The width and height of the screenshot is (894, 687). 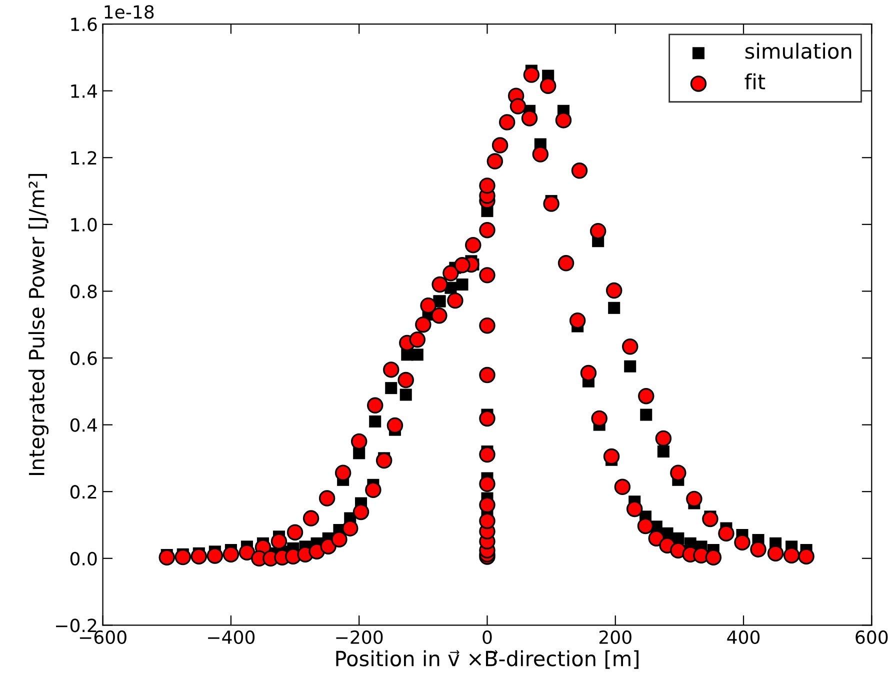 What do you see at coordinates (83, 291) in the screenshot?
I see `y-tick-label: 0.8` at bounding box center [83, 291].